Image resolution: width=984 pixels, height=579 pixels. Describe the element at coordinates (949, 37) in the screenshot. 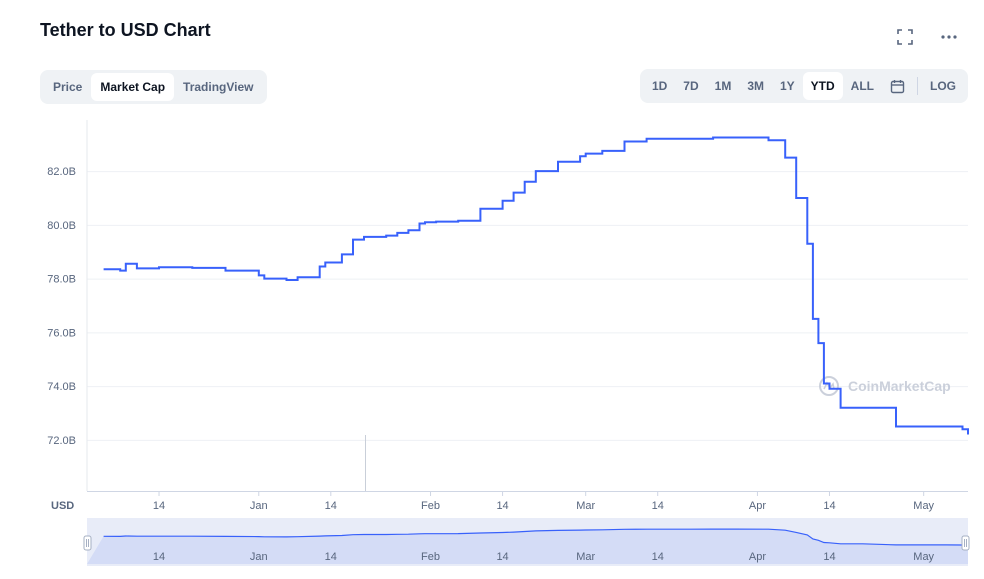

I see `more-options-icon` at that location.